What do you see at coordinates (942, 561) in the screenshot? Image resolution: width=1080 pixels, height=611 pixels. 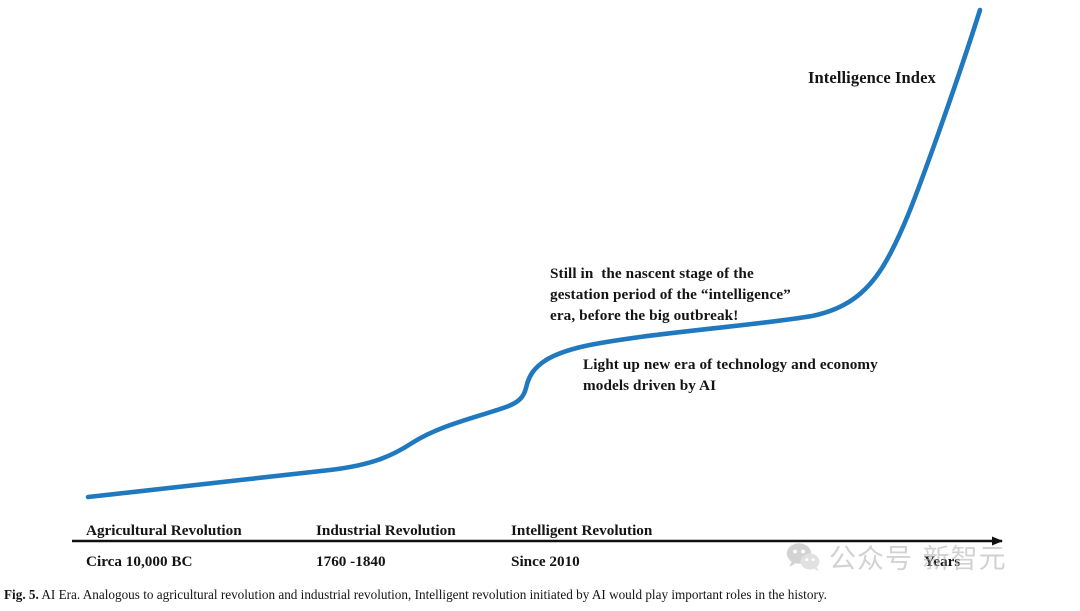 I see `axis-unit-label-years: Years` at bounding box center [942, 561].